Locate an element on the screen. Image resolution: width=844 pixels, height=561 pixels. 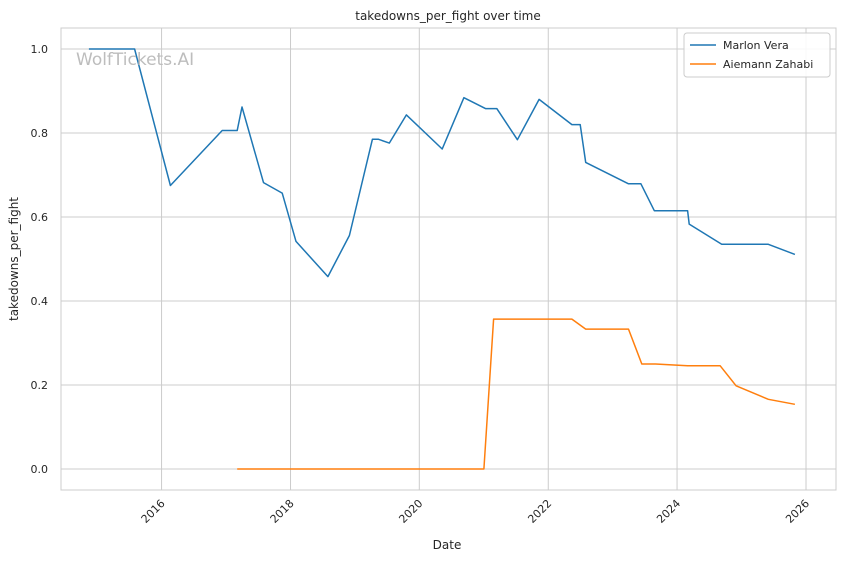
x-ticks: 2016 2018 2020 2022 2024 2026 is located at coordinates (475, 511).